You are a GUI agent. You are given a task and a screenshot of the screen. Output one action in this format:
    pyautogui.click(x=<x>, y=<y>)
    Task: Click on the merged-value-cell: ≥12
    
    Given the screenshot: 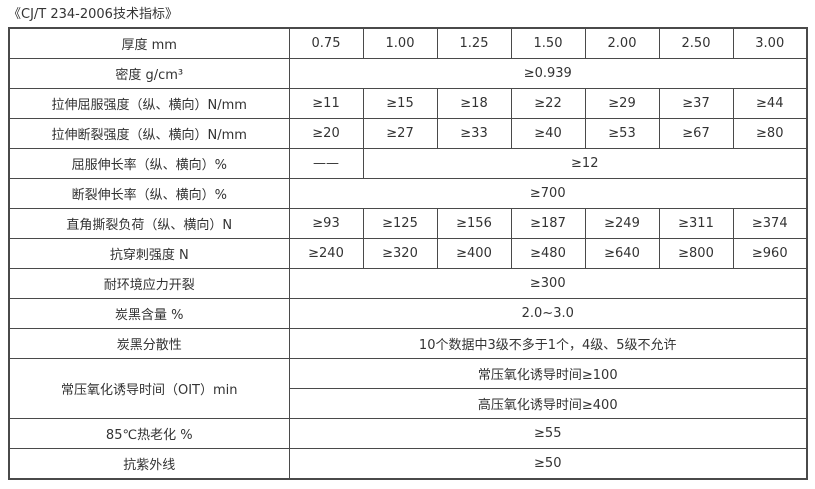 What is the action you would take?
    pyautogui.click(x=585, y=163)
    